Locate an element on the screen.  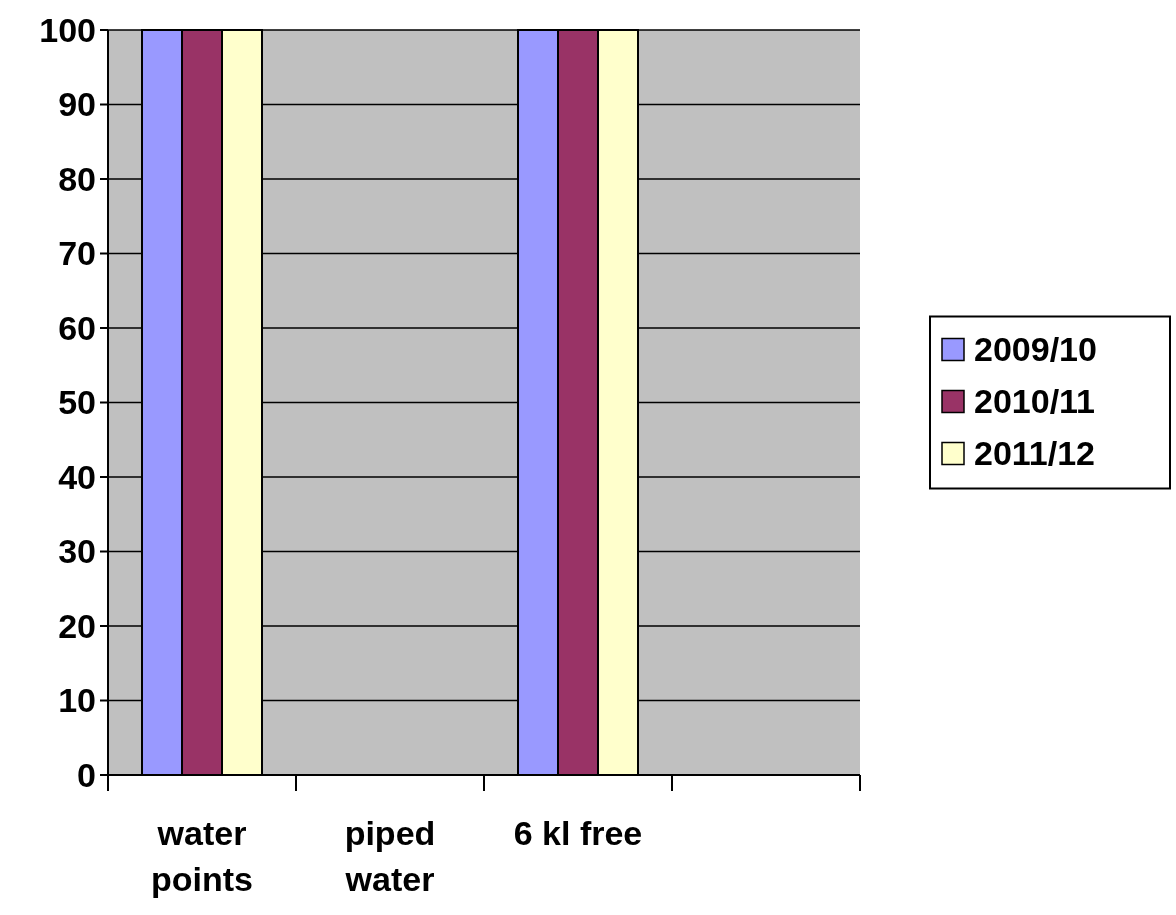
legend-label: 2010/11 is located at coordinates (1035, 401).